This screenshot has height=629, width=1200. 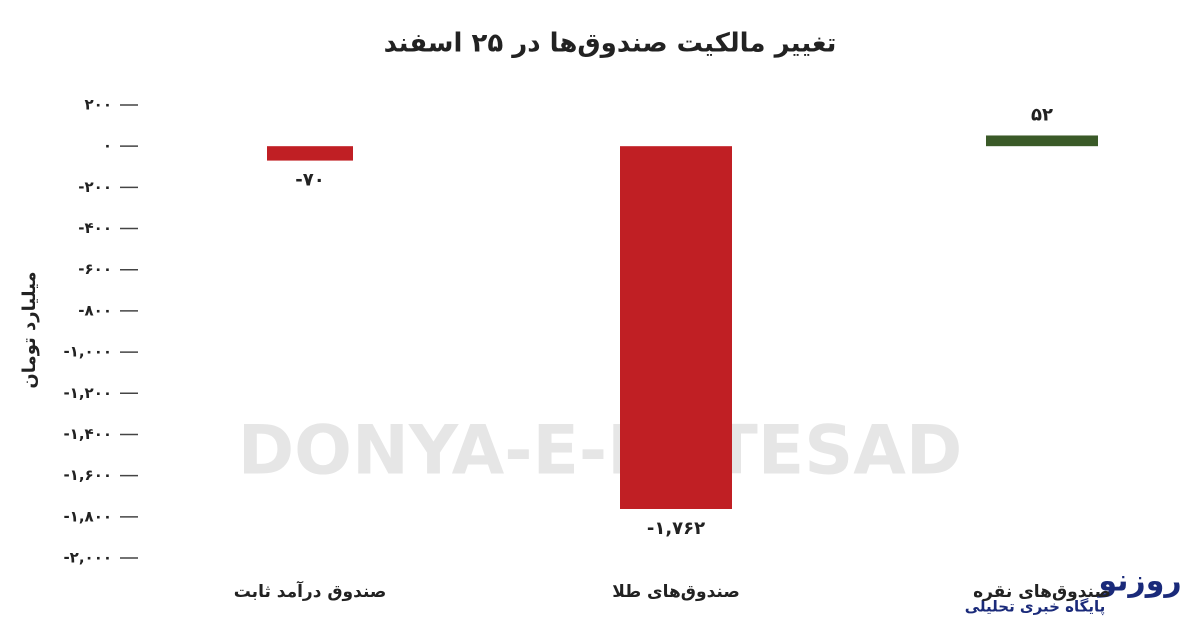 I want to click on y-tick-label: ۰, so click(x=107, y=146).